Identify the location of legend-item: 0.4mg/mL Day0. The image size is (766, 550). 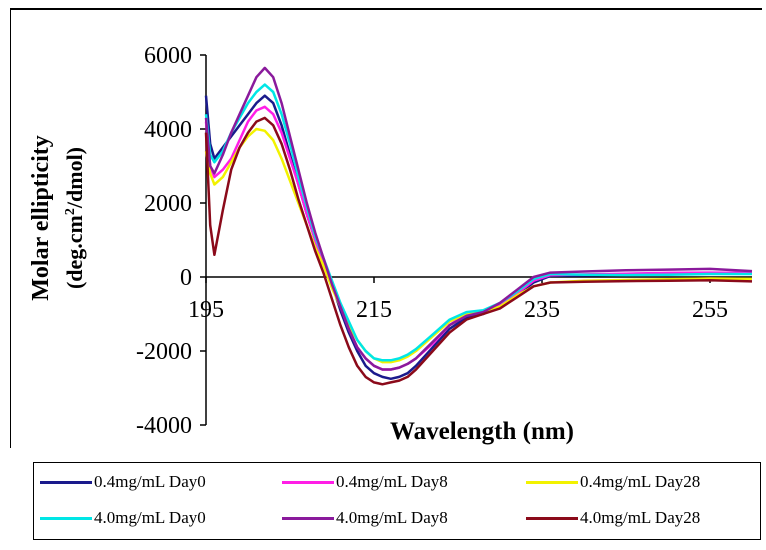
(123, 482).